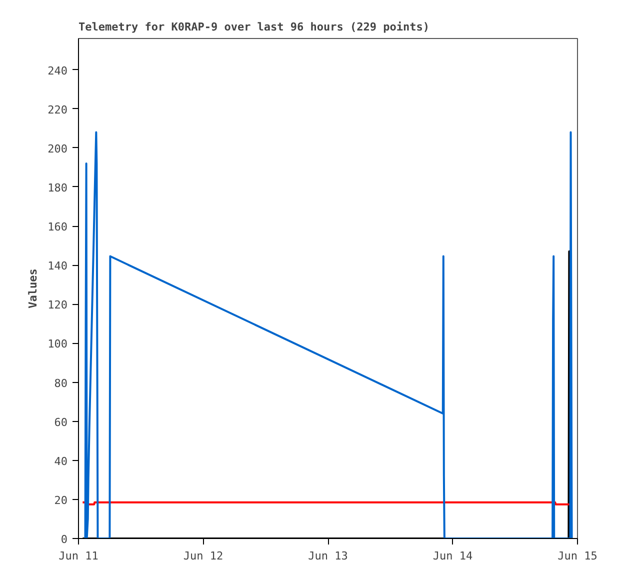  I want to click on y-tick-label: 140, so click(58, 266).